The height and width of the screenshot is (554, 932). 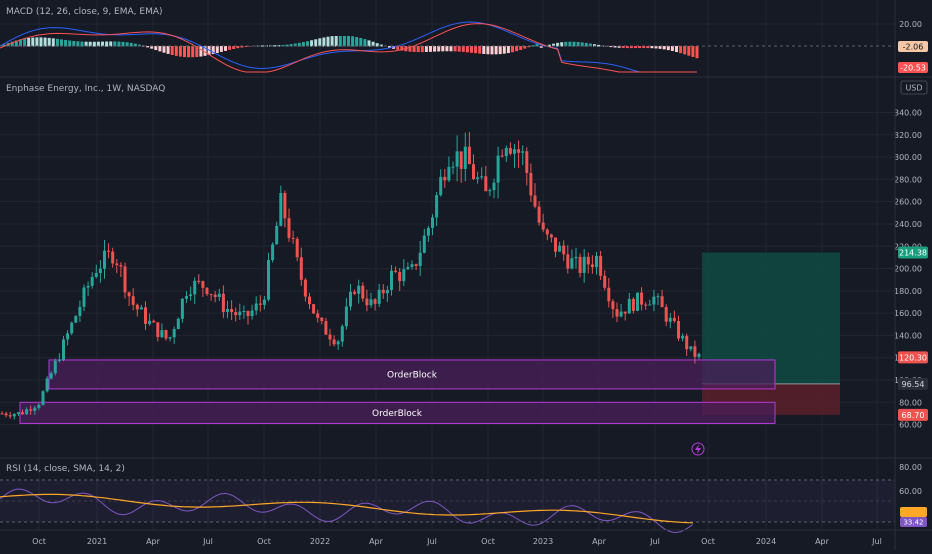 I want to click on orderblock-lower-label: OrderBlock, so click(x=397, y=414).